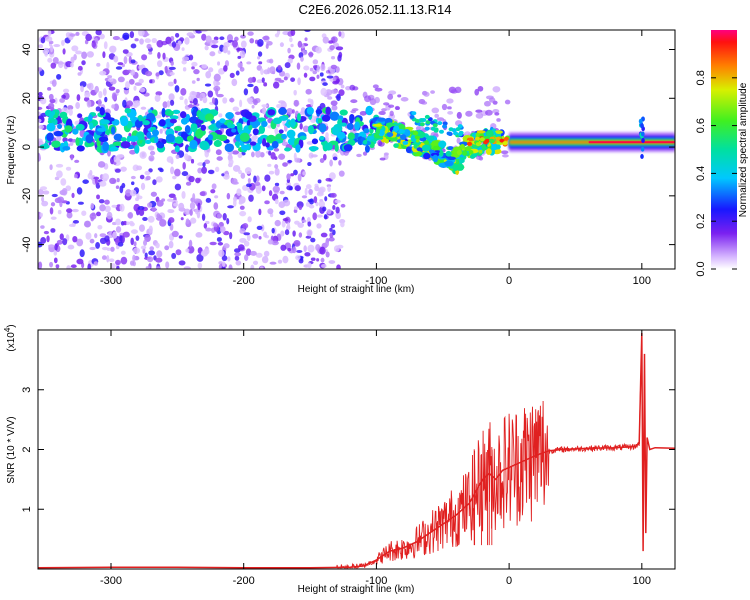 This screenshot has width=750, height=600. I want to click on colorbar-label: Normalized spectral amplitude, so click(743, 149).